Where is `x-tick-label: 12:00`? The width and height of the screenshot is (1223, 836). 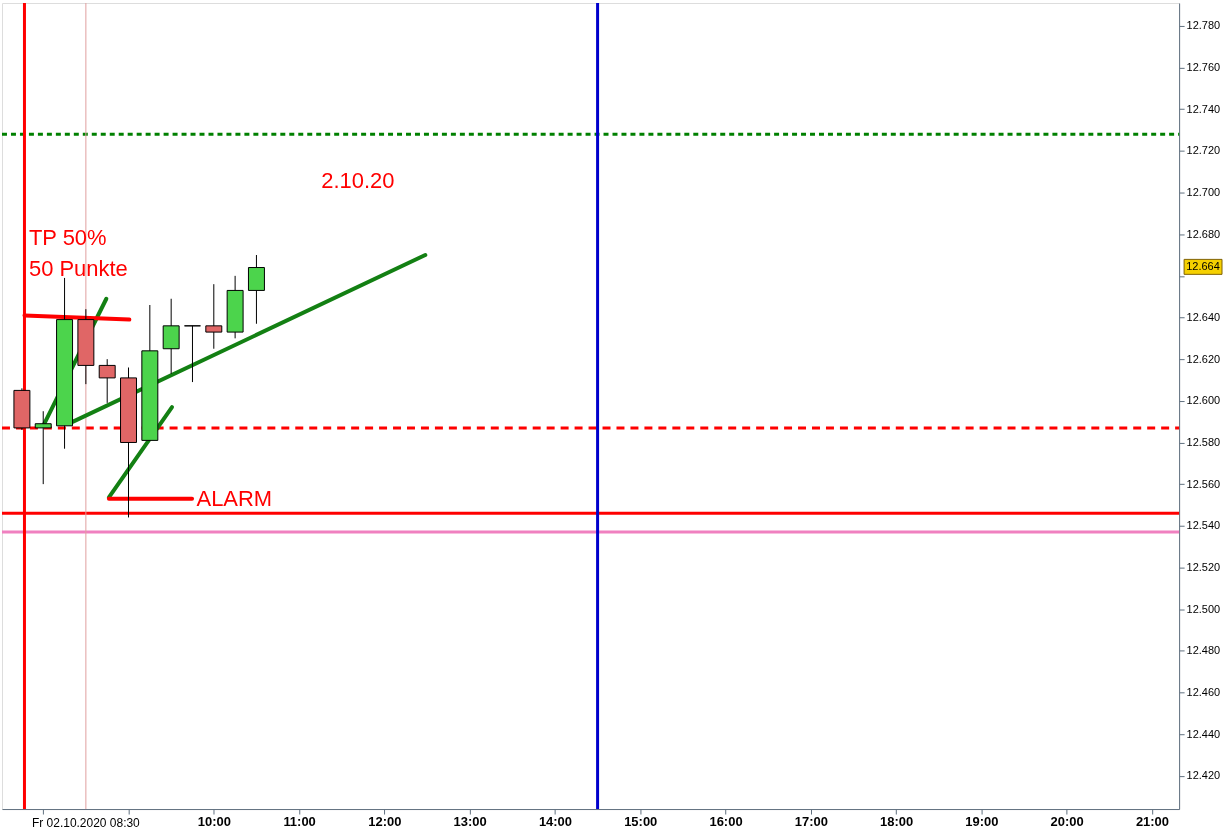
x-tick-label: 12:00 is located at coordinates (385, 822).